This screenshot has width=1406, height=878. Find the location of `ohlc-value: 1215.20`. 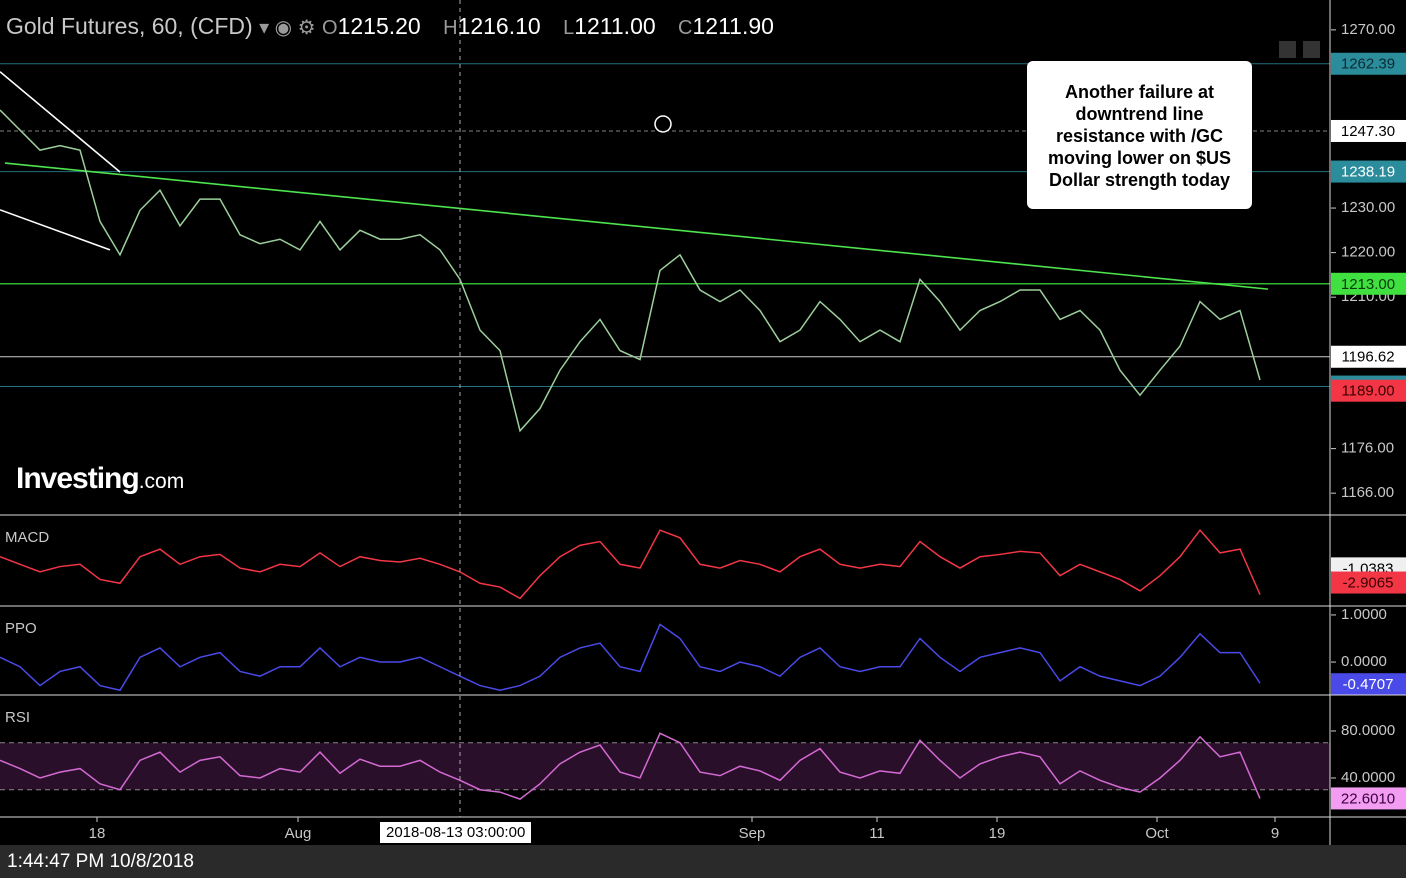

ohlc-value: 1215.20 is located at coordinates (379, 26).